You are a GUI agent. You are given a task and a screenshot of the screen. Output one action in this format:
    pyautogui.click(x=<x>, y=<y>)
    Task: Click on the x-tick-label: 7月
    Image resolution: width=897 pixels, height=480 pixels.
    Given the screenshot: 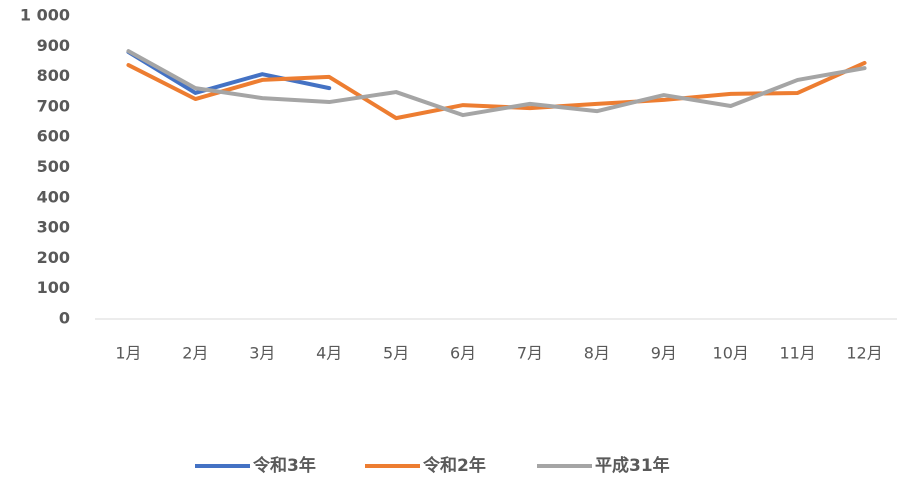 What is the action you would take?
    pyautogui.click(x=530, y=353)
    